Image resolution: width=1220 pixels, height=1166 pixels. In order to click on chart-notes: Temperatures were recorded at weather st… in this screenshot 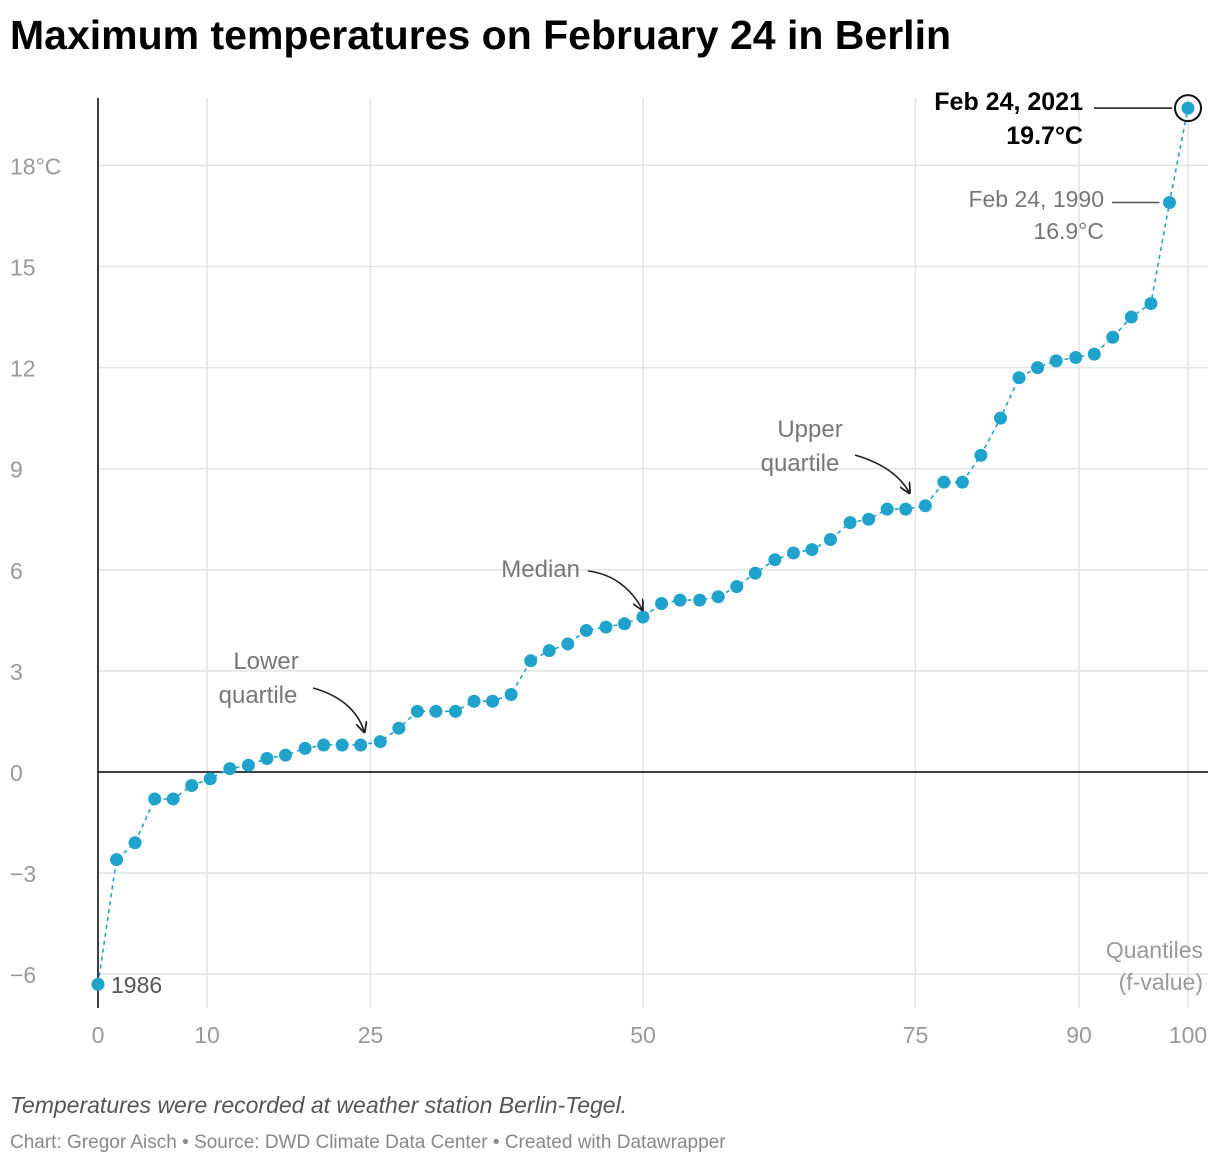, I will do `click(319, 1105)`.